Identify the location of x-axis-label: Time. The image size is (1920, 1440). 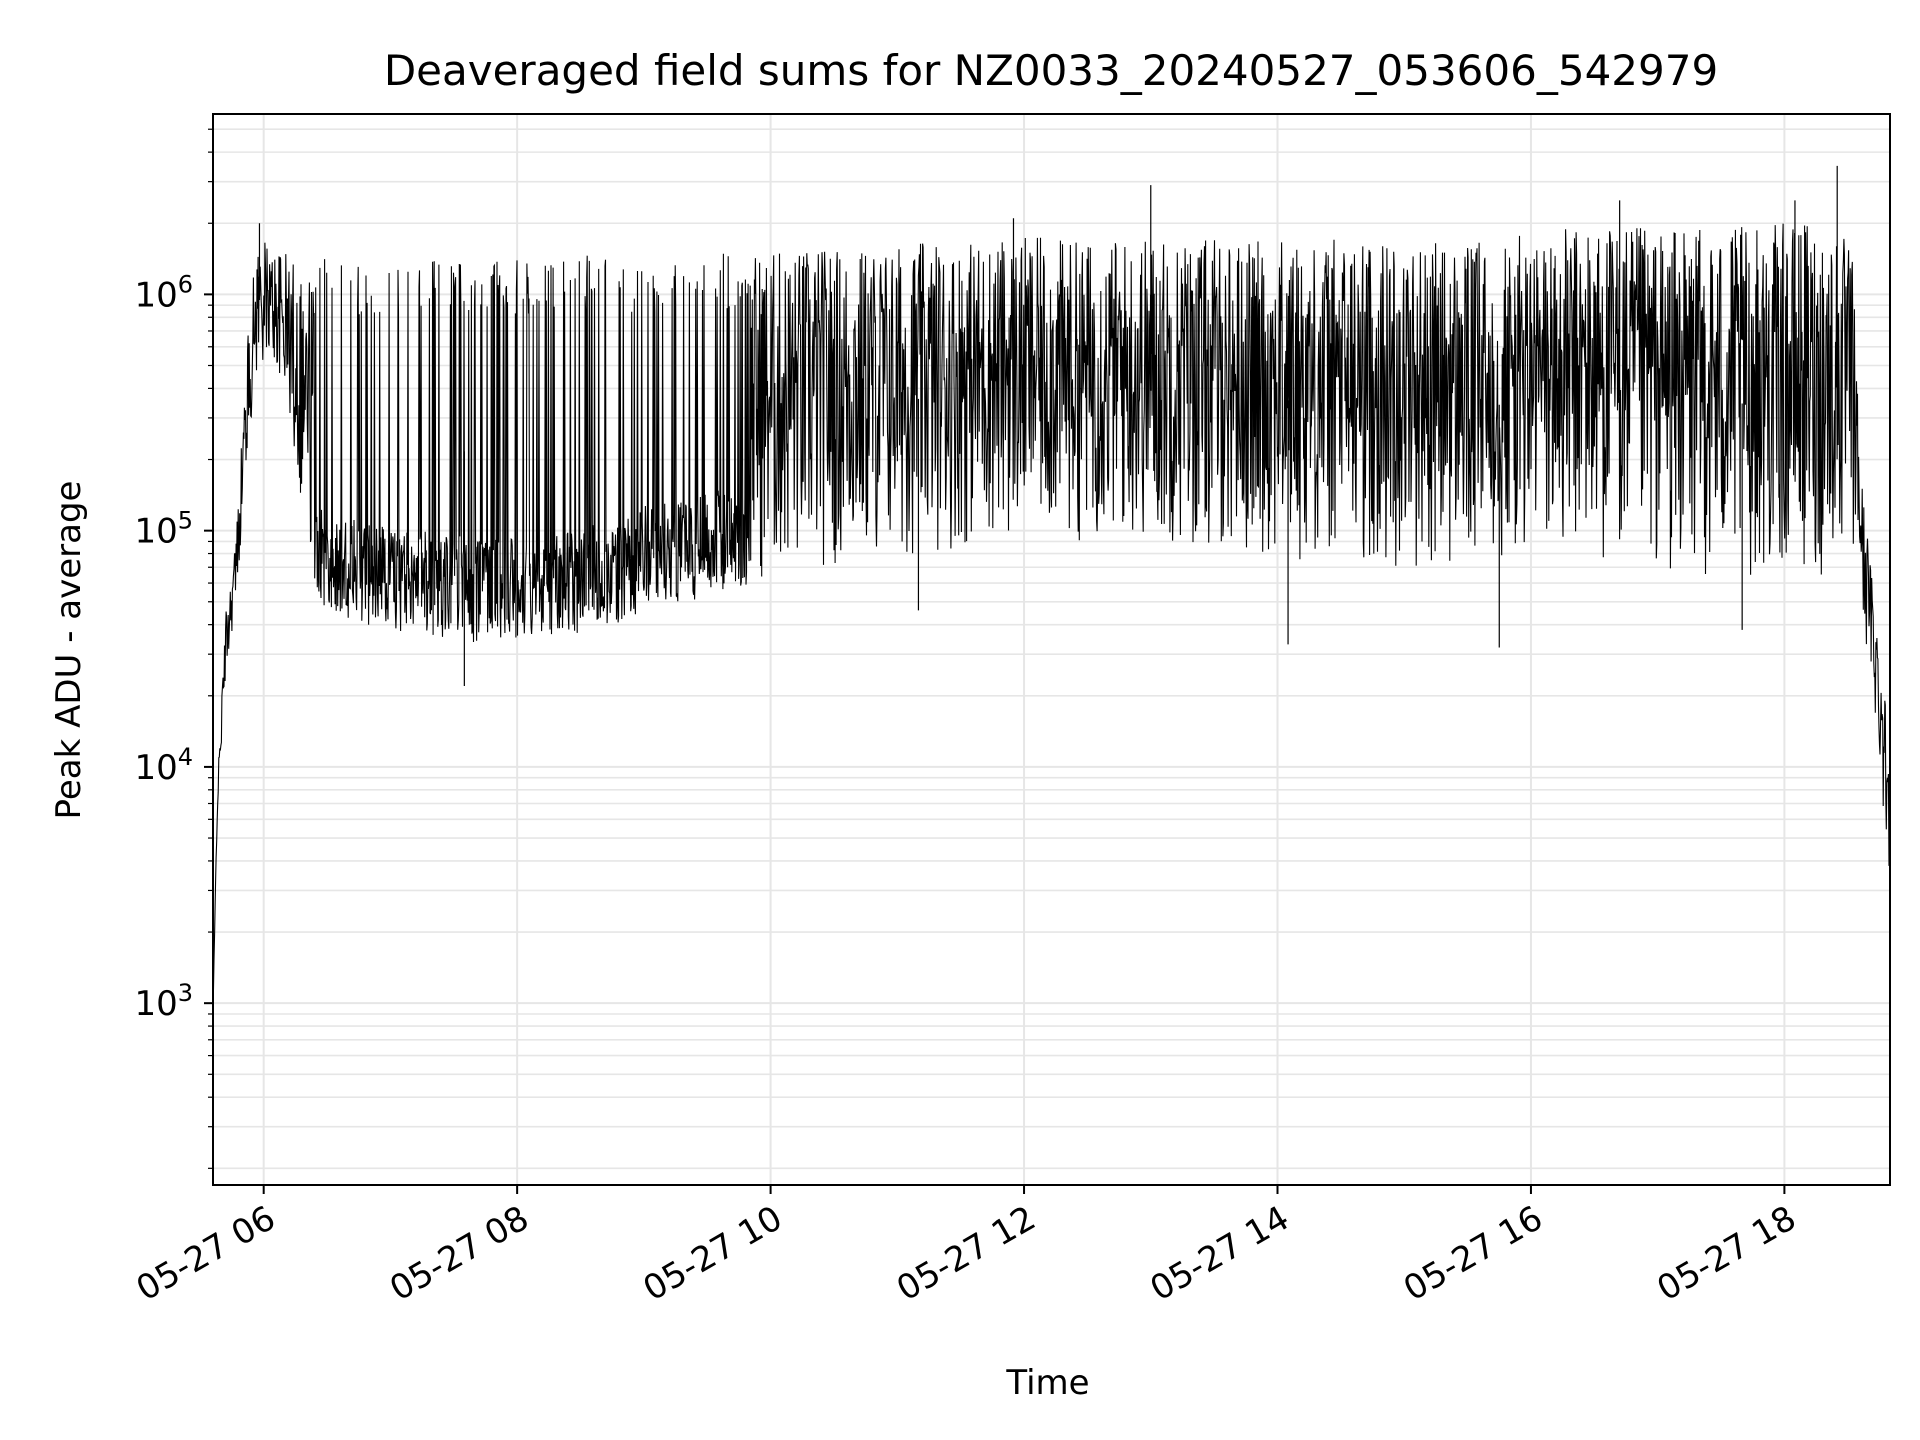
(1047, 1383).